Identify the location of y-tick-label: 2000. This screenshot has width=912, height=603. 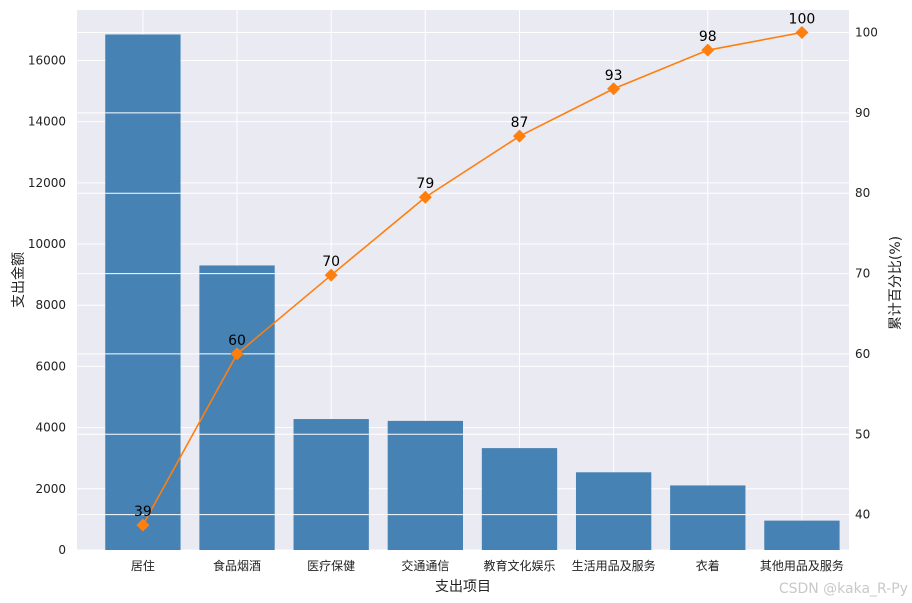
(50, 489).